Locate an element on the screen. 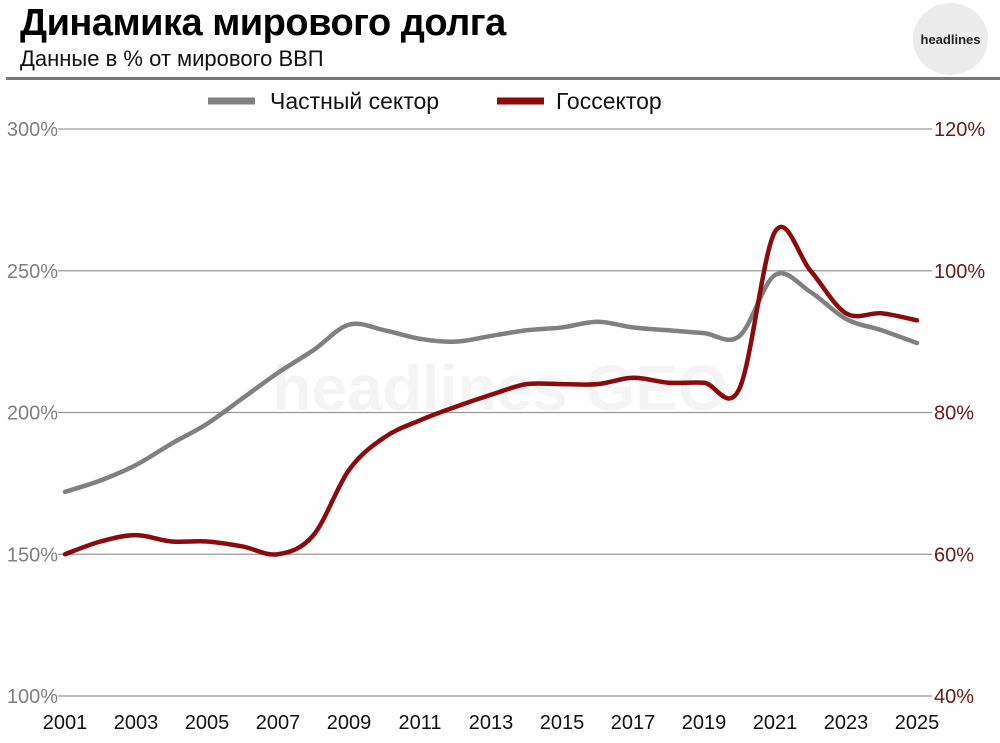 This screenshot has width=1000, height=743. legend-label: Госсектор is located at coordinates (609, 101).